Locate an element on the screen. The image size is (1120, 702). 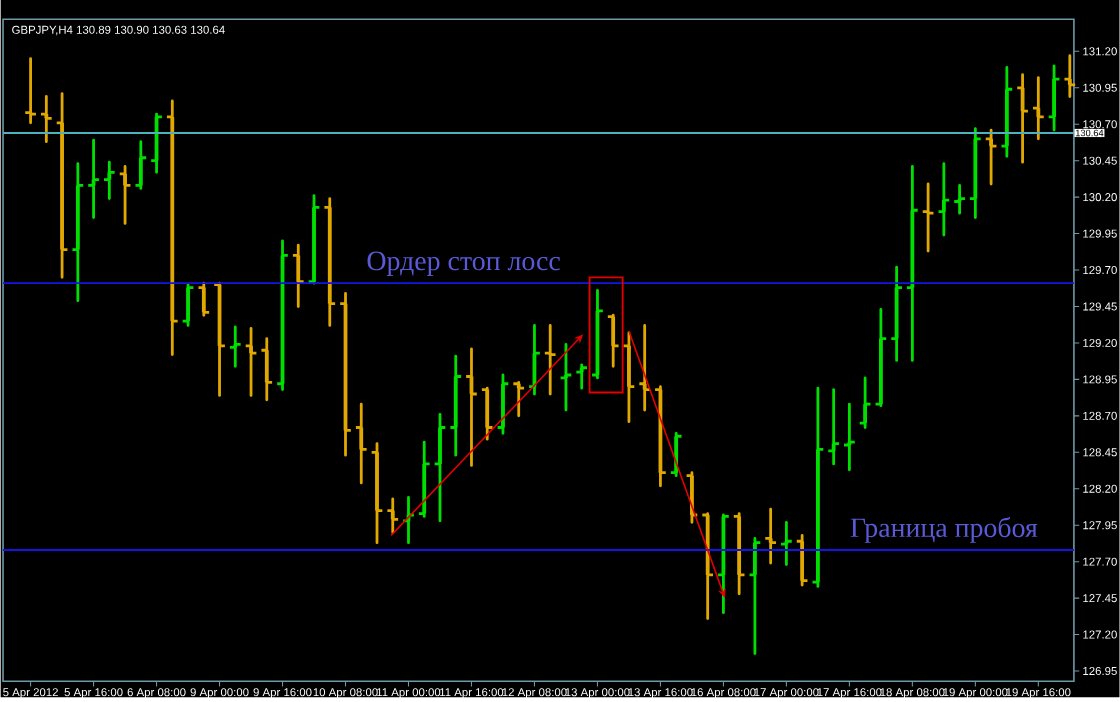
ref-line-label: Граница пробоя is located at coordinates (944, 530).